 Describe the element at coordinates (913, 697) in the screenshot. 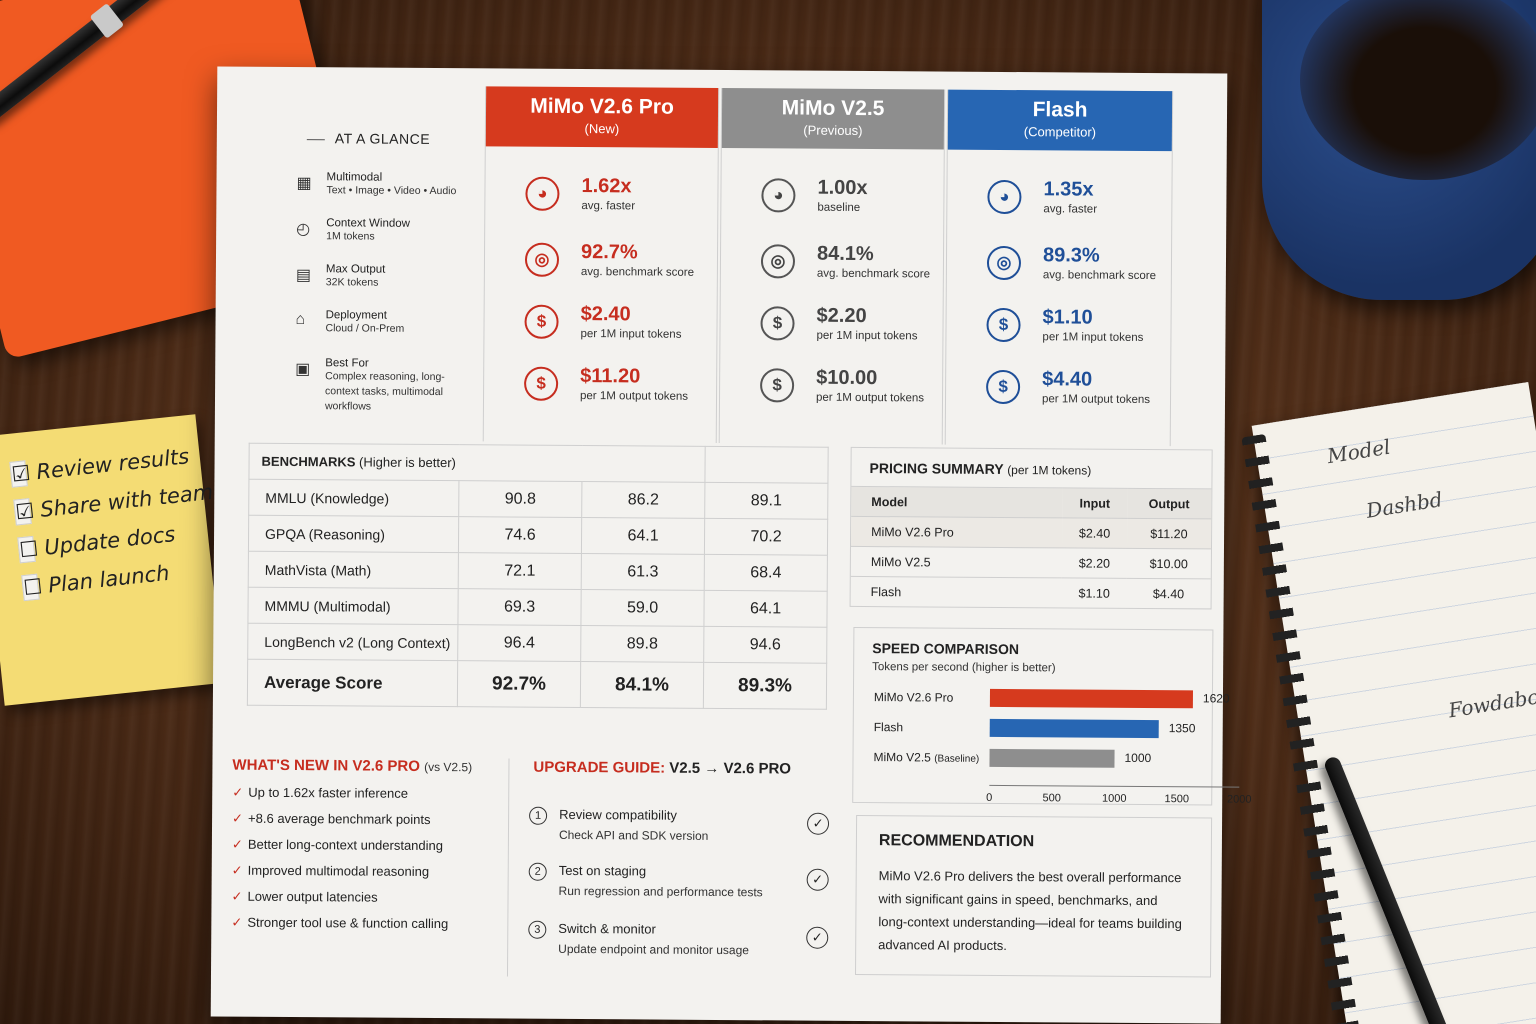

I see `bar-label: MiMo V2.6 Pro` at that location.